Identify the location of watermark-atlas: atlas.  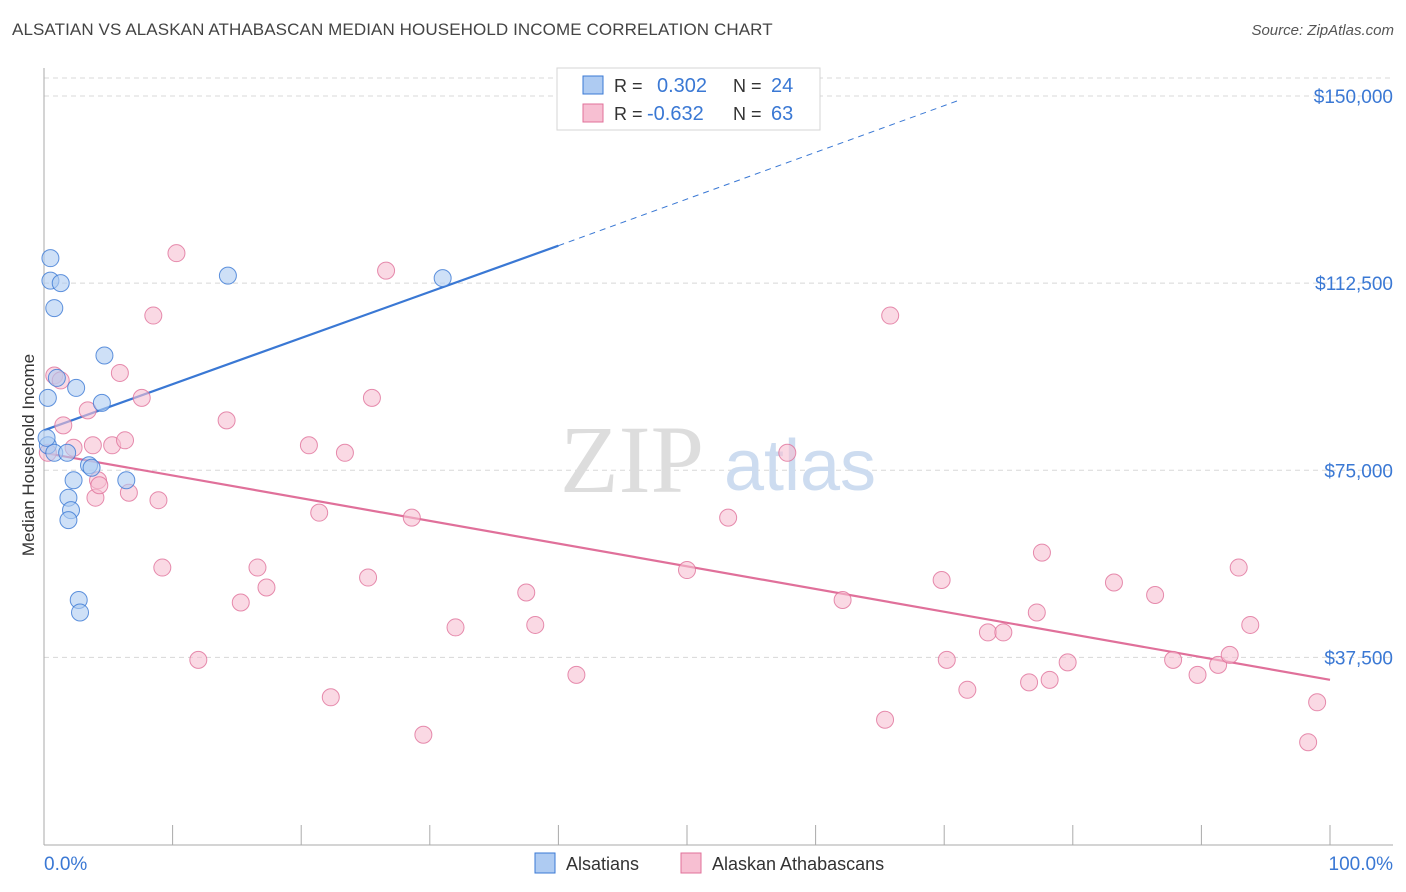
(800, 466).